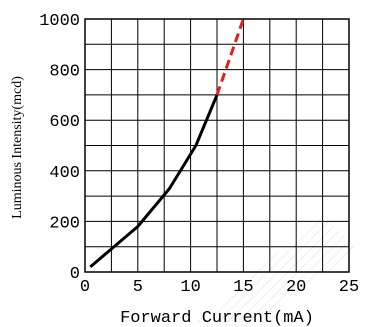 The width and height of the screenshot is (374, 327). I want to click on y-tick-label: 200, so click(64, 223).